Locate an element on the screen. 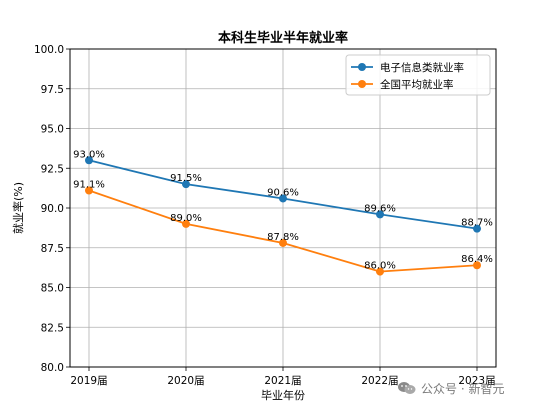  data-label: 88.7% is located at coordinates (477, 223).